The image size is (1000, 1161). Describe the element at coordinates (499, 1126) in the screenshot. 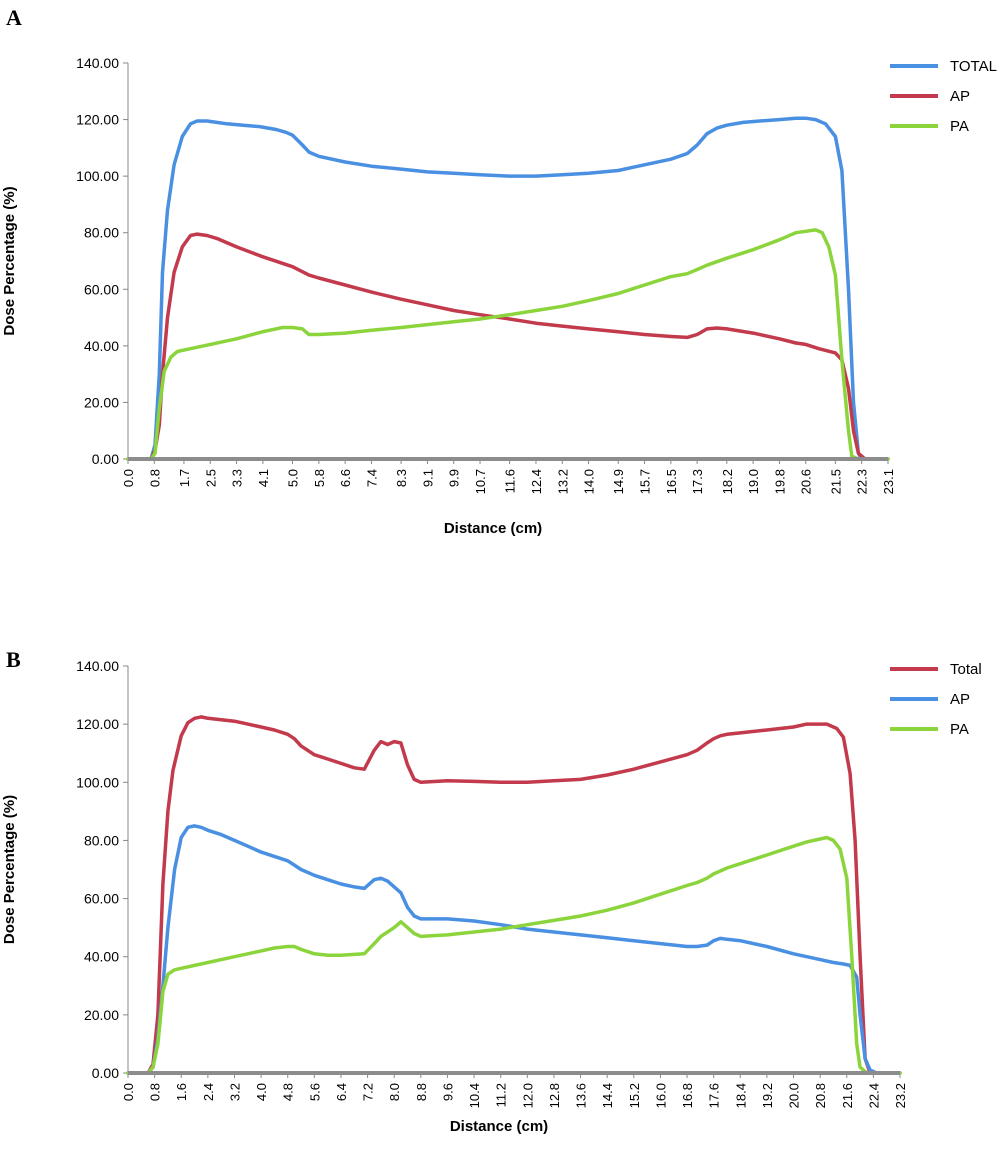

I see `chart-b-x-axis-title: Distance (cm)` at that location.